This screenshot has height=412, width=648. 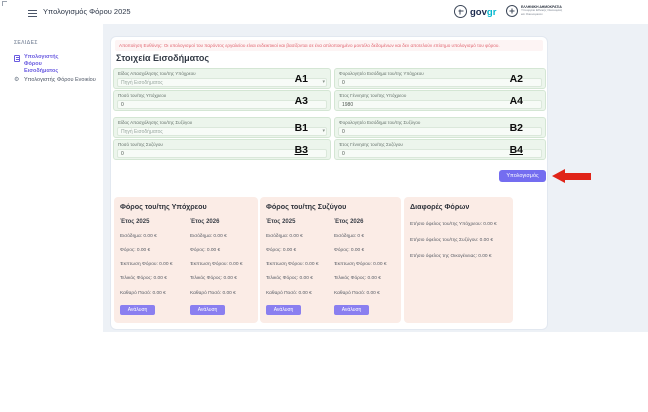 What do you see at coordinates (306, 206) in the screenshot?
I see `panel-title: Φόρος του/της Συζύγου` at bounding box center [306, 206].